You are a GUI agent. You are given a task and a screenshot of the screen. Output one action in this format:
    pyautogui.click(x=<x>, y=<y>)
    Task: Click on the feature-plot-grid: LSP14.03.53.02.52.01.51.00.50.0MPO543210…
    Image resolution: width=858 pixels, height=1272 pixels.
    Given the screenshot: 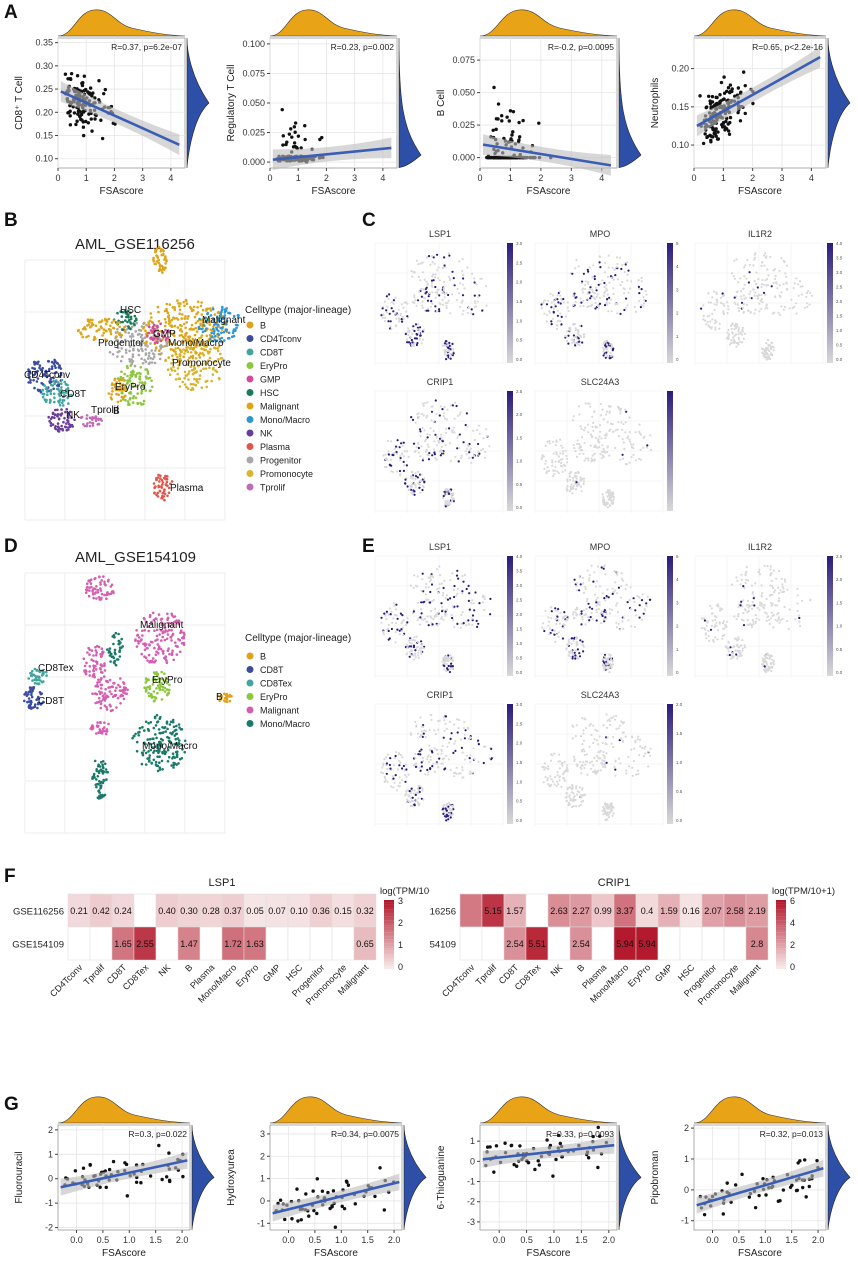 What is the action you would take?
    pyautogui.click(x=608, y=684)
    